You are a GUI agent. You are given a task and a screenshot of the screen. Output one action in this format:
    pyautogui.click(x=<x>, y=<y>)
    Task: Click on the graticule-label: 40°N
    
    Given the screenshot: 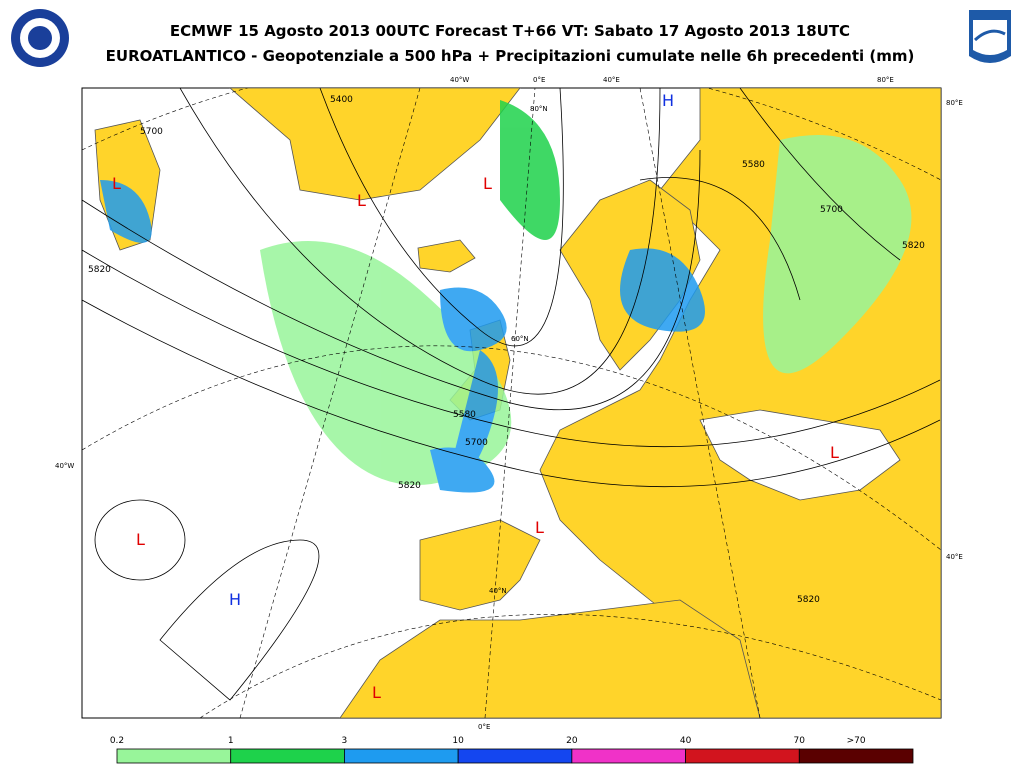 What is the action you would take?
    pyautogui.click(x=498, y=591)
    